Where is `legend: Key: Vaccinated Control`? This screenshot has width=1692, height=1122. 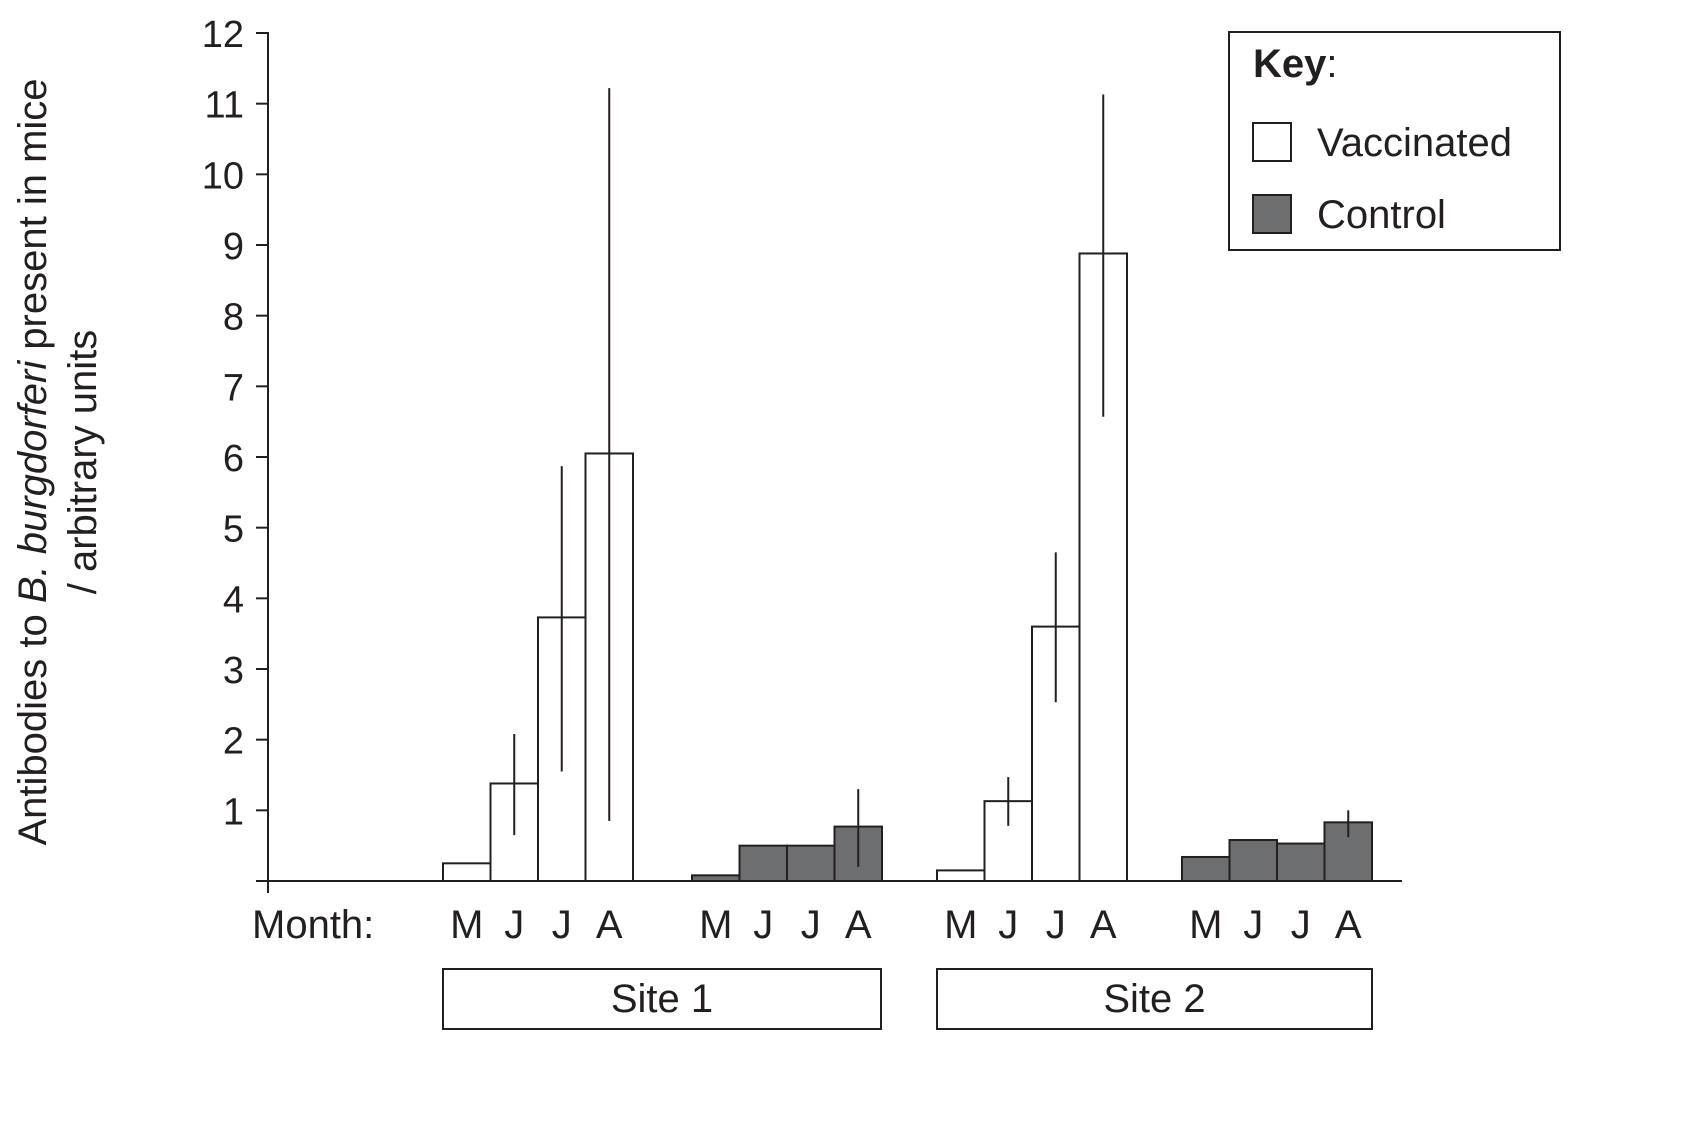 legend: Key: Vaccinated Control is located at coordinates (1394, 141).